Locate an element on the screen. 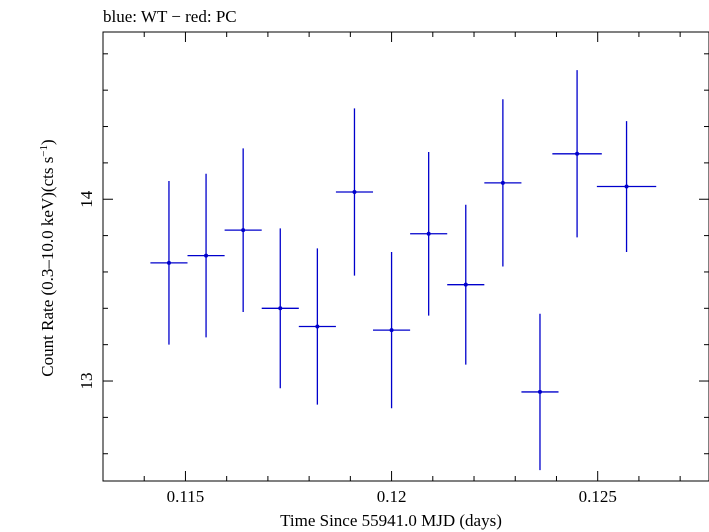 The height and width of the screenshot is (532, 709). x-axis-label: Time Since 55941.0 MJD (days) is located at coordinates (391, 520).